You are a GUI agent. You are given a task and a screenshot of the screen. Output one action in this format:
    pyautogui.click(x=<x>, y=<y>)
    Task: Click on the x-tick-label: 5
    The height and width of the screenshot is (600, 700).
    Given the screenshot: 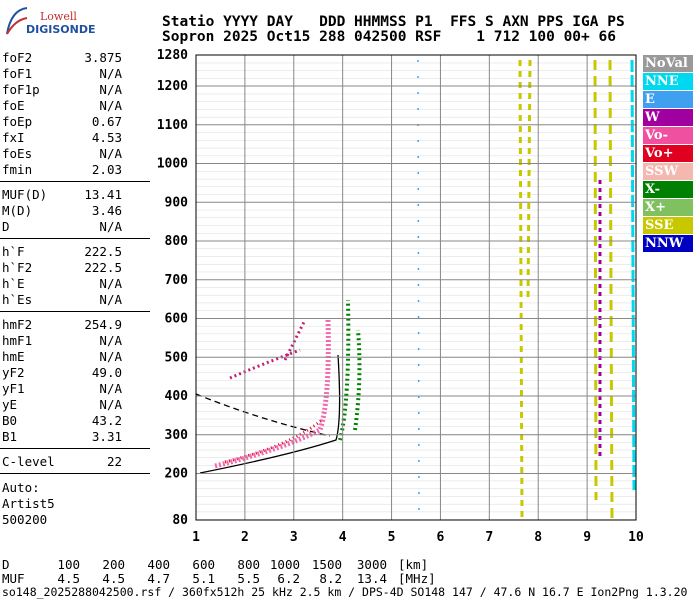 What is the action you would take?
    pyautogui.click(x=392, y=537)
    